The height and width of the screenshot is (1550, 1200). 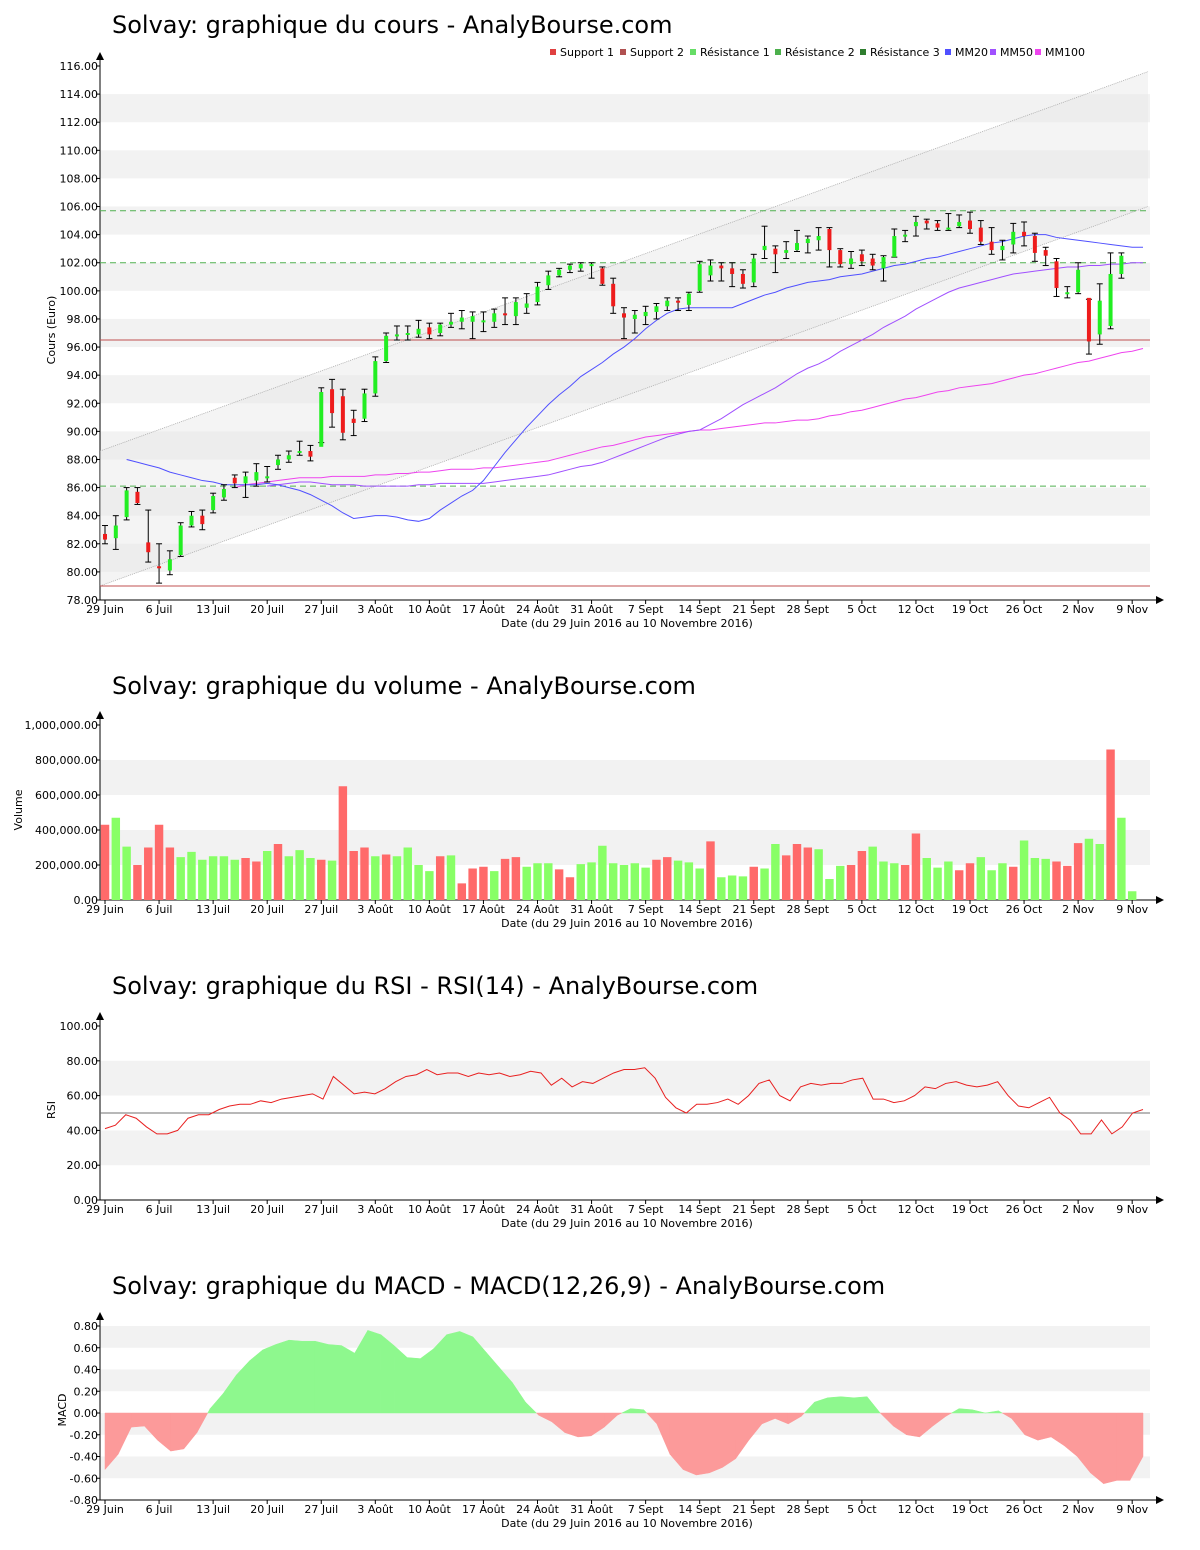 What do you see at coordinates (971, 52) in the screenshot?
I see `legend-mm20: MM20` at bounding box center [971, 52].